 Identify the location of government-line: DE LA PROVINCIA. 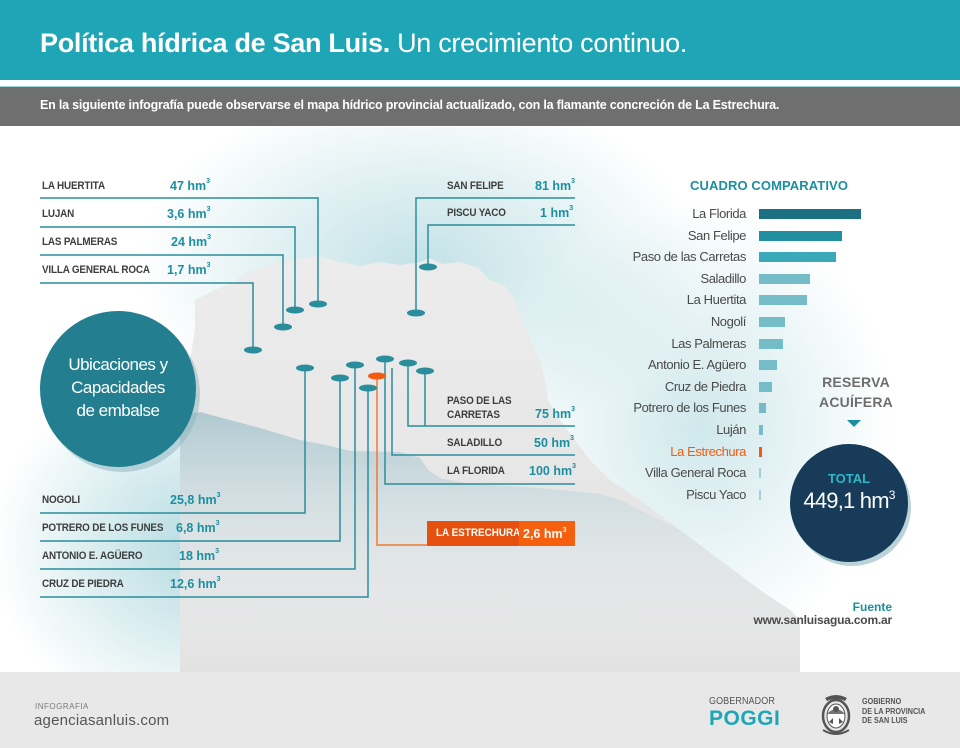
(894, 711).